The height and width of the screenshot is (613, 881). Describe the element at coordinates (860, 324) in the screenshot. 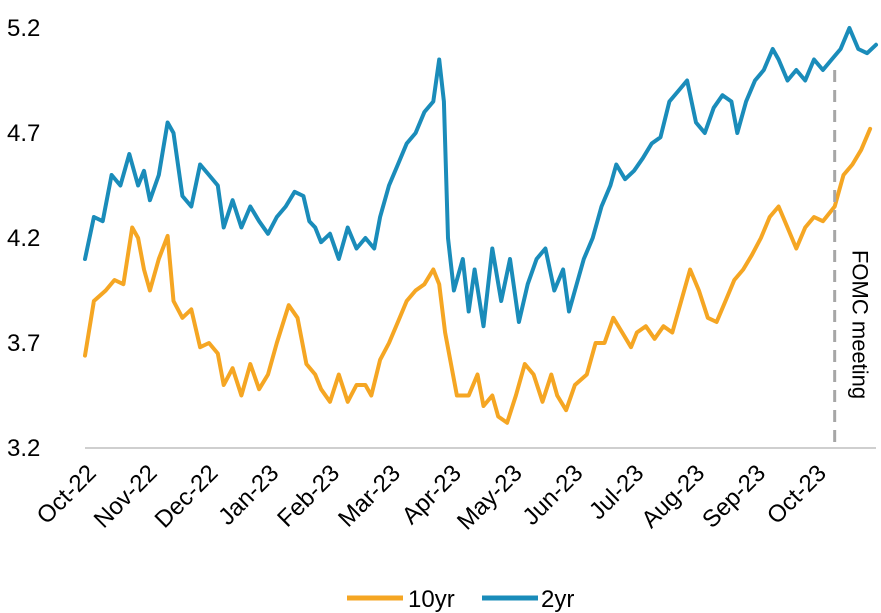

I see `fomc-meeting-label: FOMC meeting` at that location.